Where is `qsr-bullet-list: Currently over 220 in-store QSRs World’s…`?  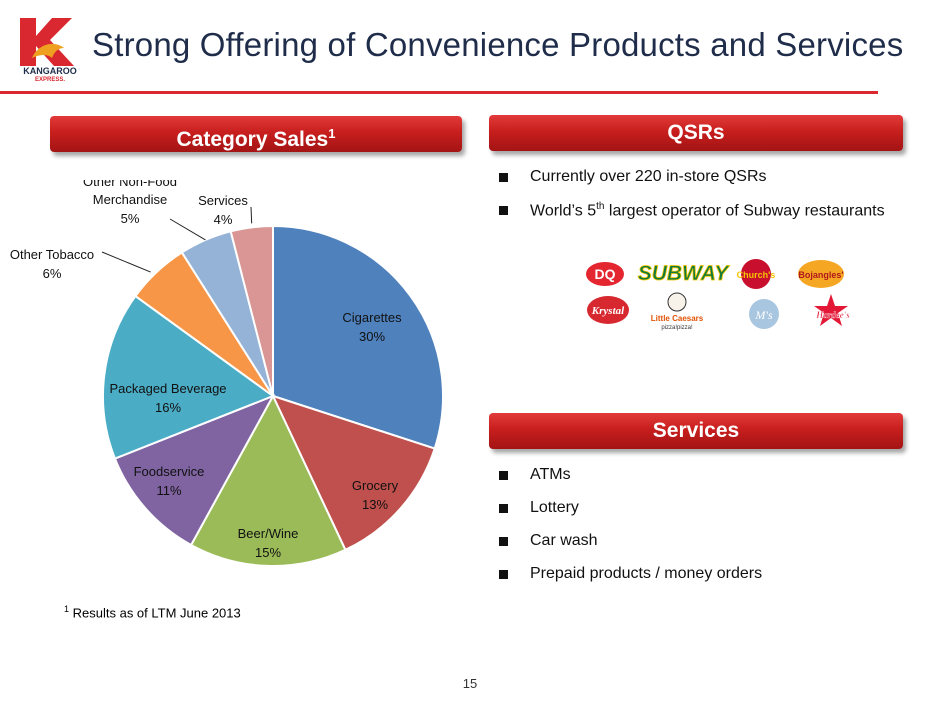 qsr-bullet-list: Currently over 220 in-store QSRs World’s… is located at coordinates (691, 201).